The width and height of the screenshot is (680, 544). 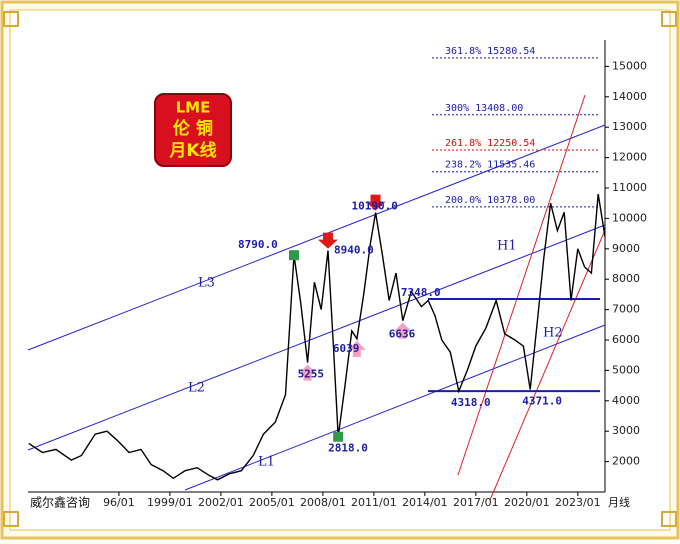 What do you see at coordinates (629, 65) in the screenshot?
I see `y-tick-label: 15000` at bounding box center [629, 65].